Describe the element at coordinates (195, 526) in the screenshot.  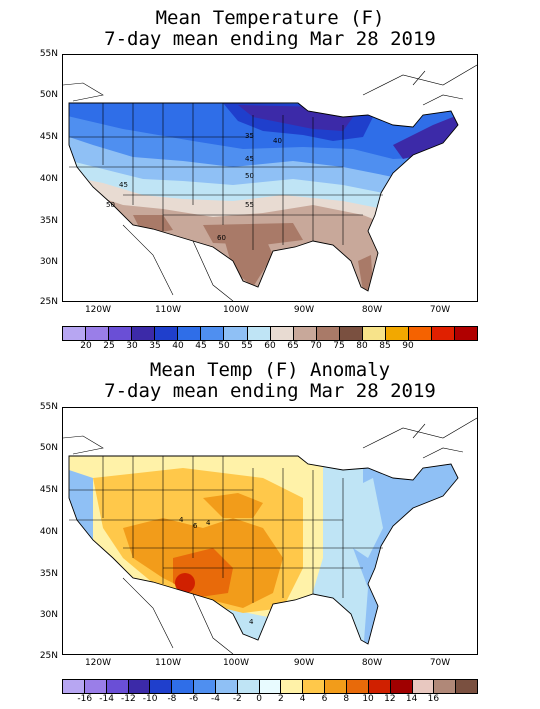
I see `contour-label: 6` at that location.